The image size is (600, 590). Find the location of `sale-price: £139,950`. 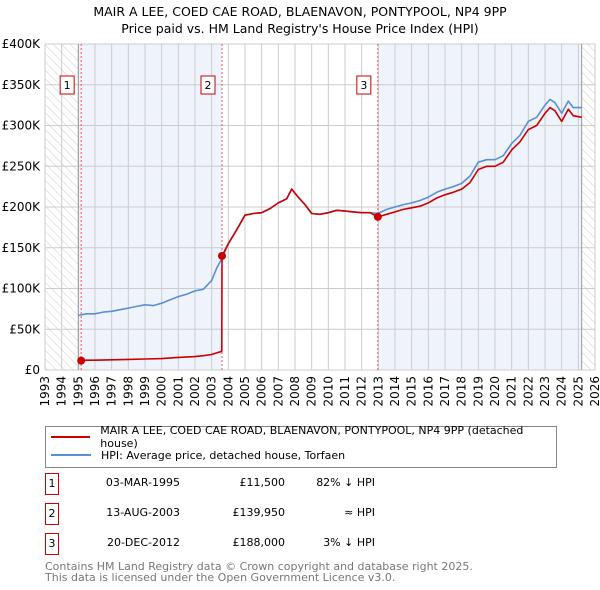

sale-price: £139,950 is located at coordinates (259, 512).